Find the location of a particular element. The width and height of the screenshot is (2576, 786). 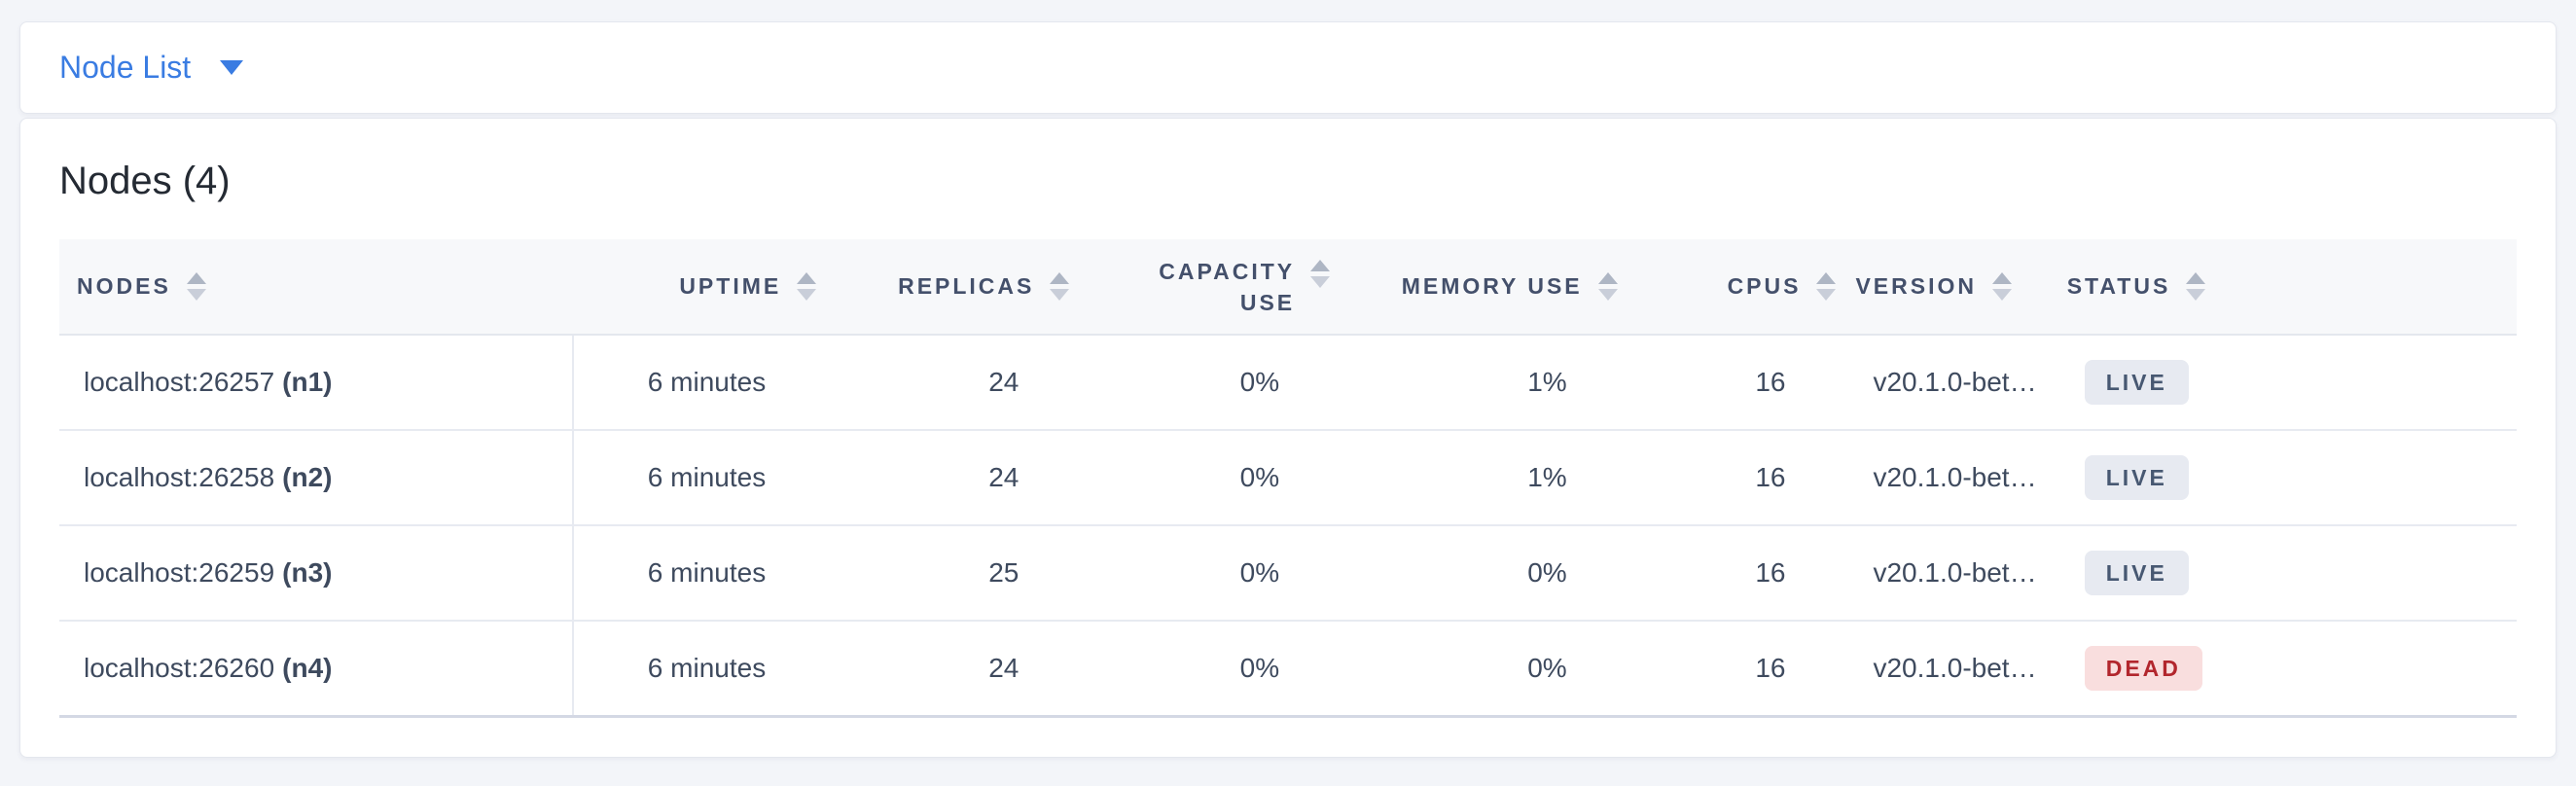

column-label: Replicas is located at coordinates (966, 286).